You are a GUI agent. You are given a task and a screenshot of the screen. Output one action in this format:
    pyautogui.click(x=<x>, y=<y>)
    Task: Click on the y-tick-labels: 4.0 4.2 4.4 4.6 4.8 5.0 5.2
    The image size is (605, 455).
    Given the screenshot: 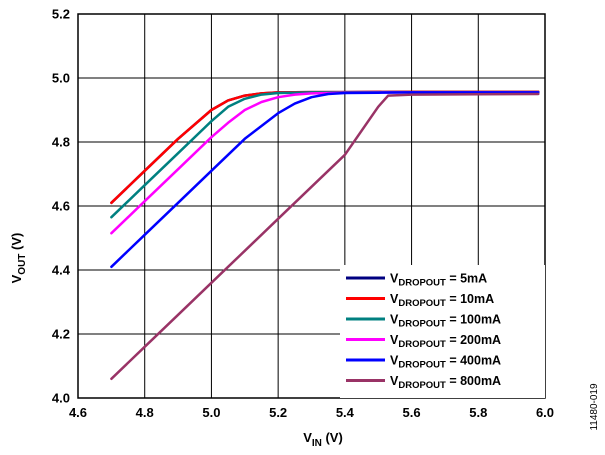 What is the action you would take?
    pyautogui.click(x=61, y=206)
    